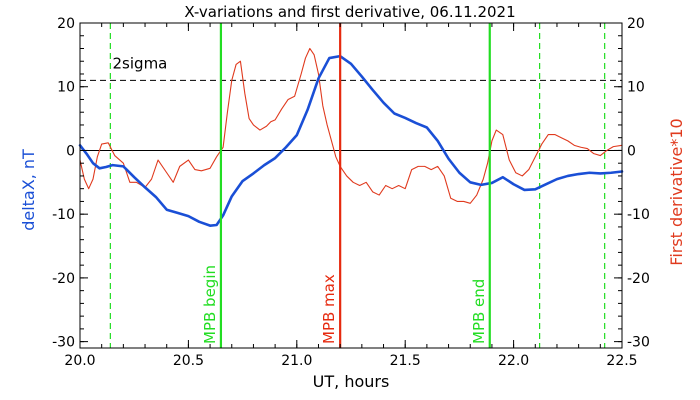  I want to click on y-tick-label-right: 0, so click(631, 151).